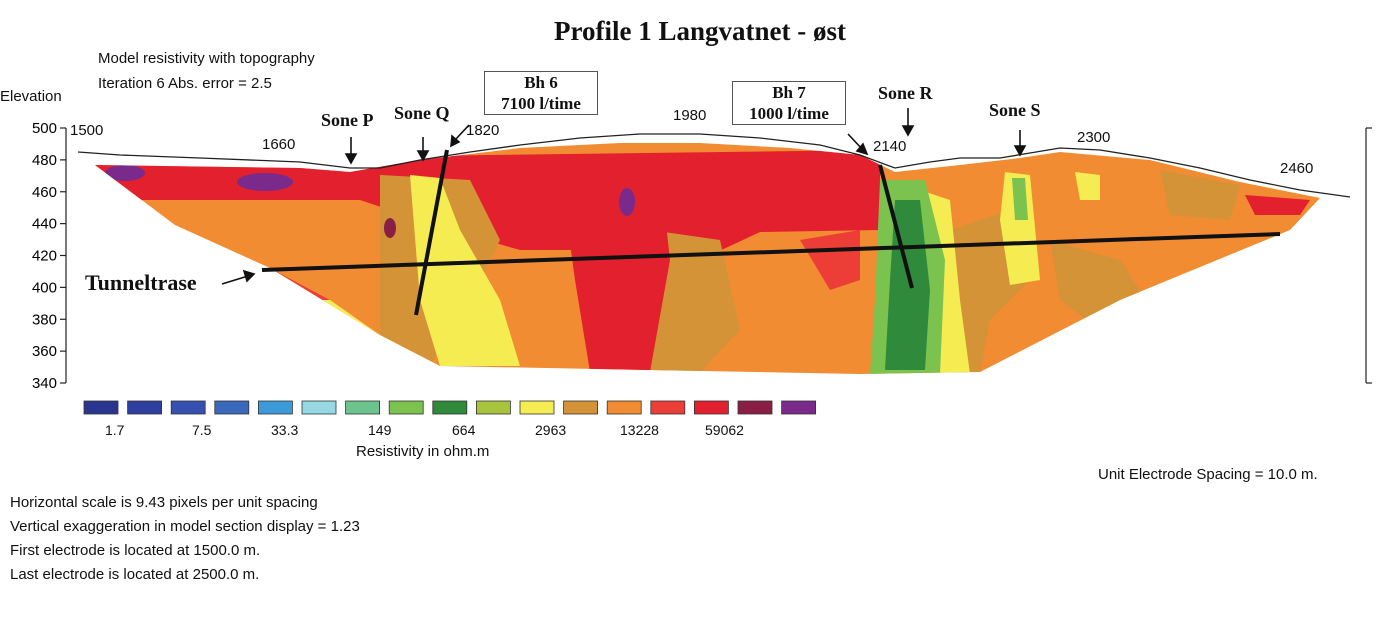 This screenshot has height=637, width=1400. I want to click on legend-label: 2963, so click(551, 430).